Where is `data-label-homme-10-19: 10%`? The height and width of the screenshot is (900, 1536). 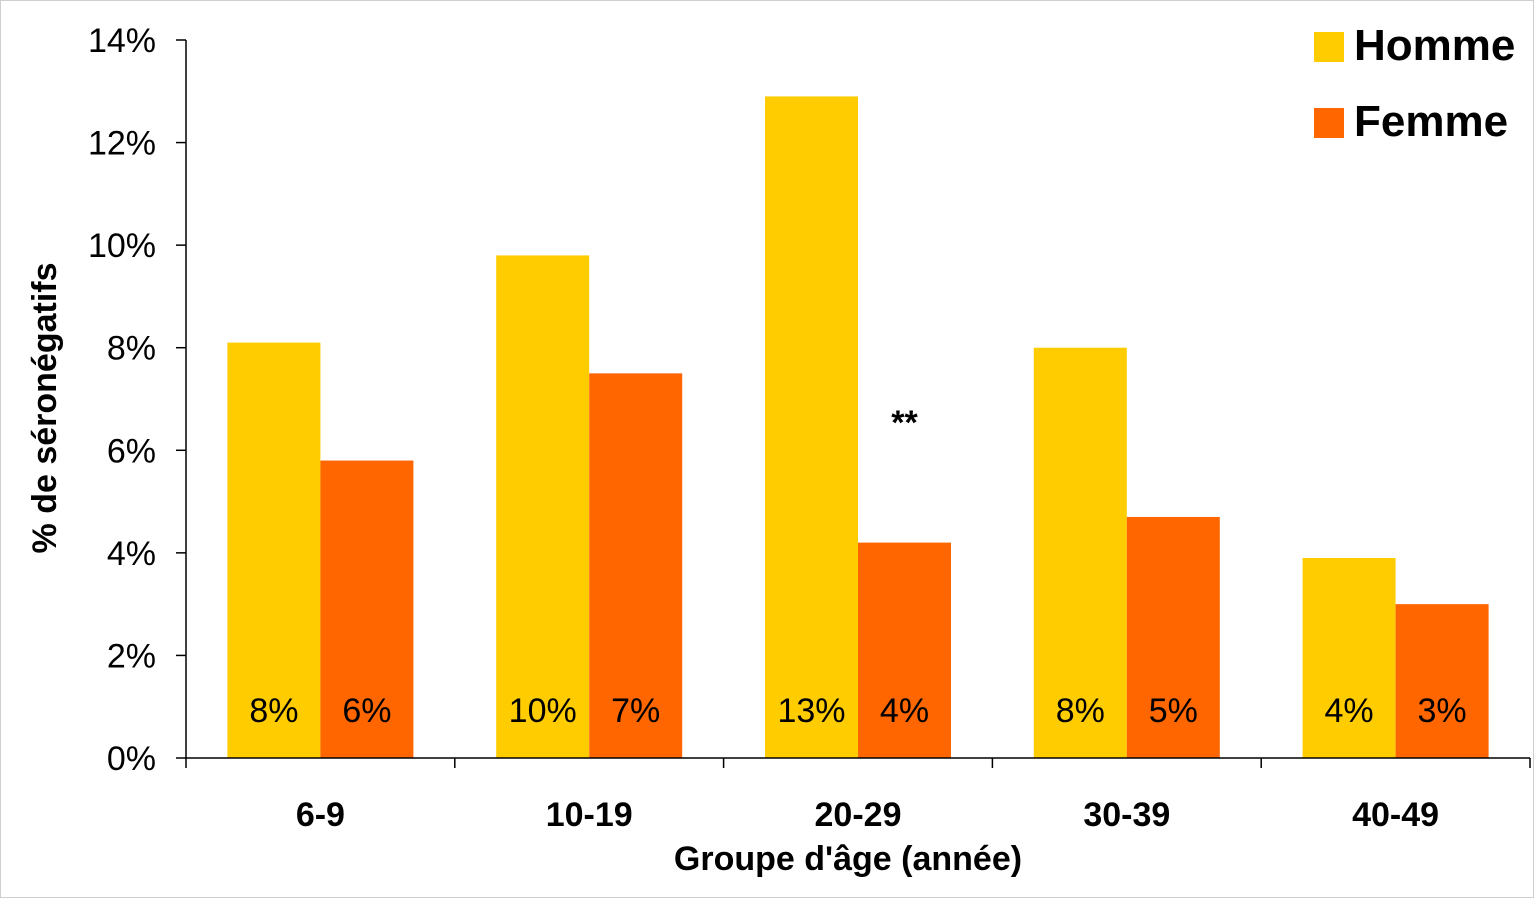 data-label-homme-10-19: 10% is located at coordinates (543, 711).